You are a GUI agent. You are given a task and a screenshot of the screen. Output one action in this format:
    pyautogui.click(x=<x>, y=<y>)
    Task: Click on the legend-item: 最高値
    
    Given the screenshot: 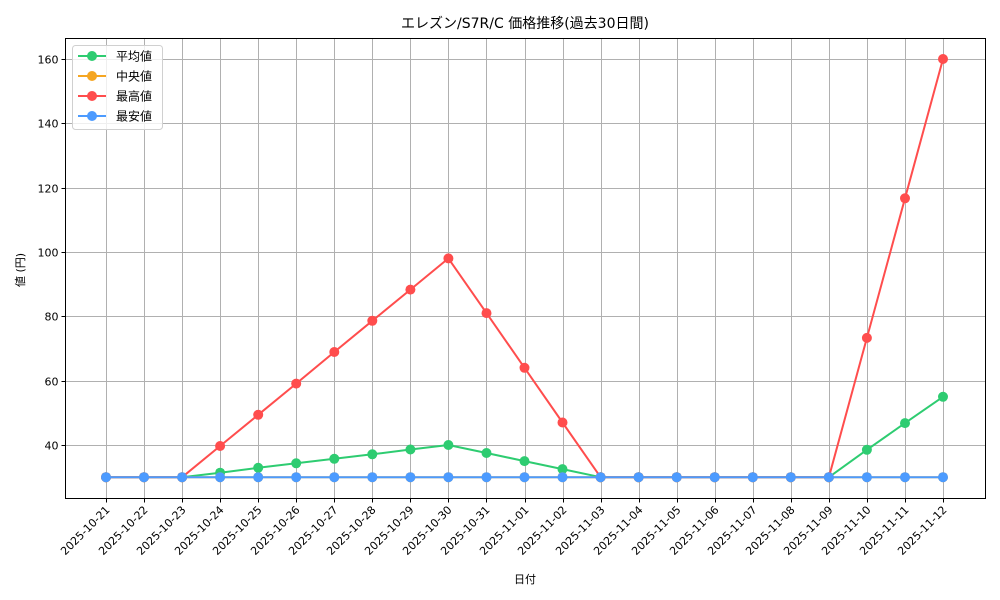 What is the action you would take?
    pyautogui.click(x=115, y=96)
    